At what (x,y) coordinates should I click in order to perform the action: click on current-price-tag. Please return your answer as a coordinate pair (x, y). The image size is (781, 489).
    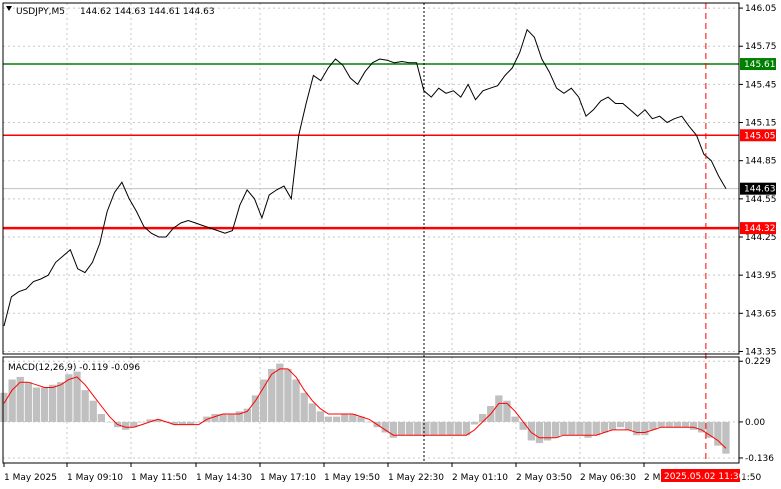
    Looking at the image, I should click on (758, 188).